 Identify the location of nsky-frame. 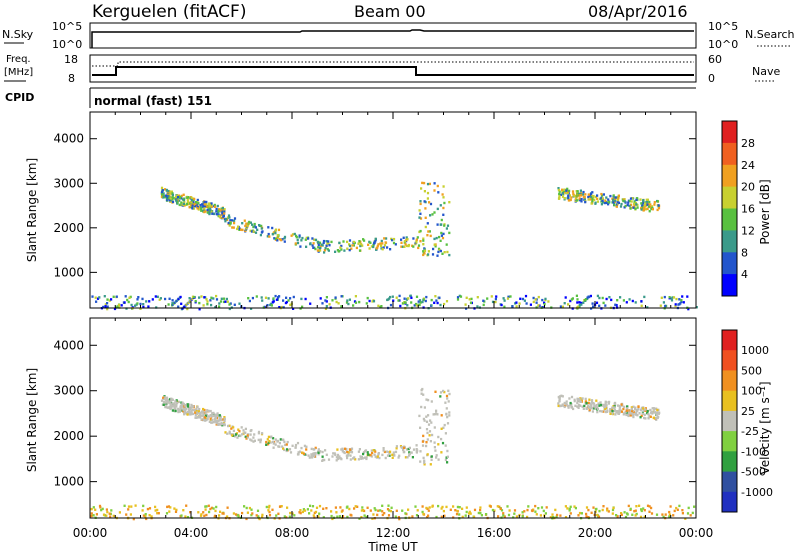
(393, 35).